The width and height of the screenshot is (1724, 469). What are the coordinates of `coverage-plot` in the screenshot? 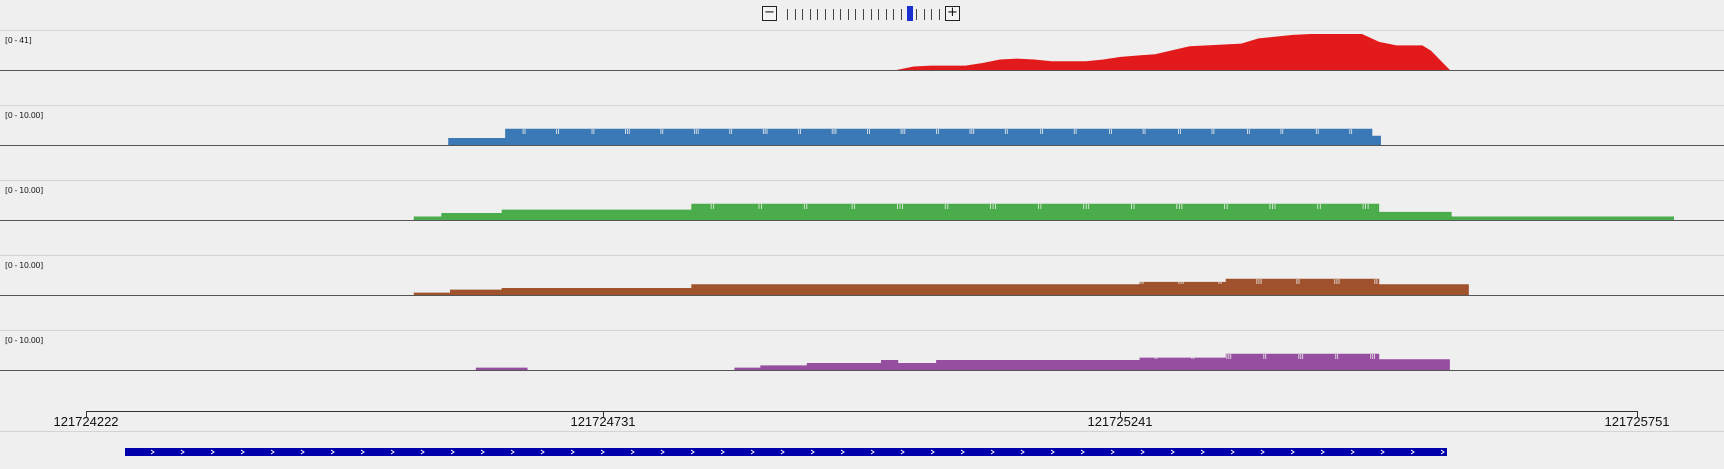 It's located at (1173, 52).